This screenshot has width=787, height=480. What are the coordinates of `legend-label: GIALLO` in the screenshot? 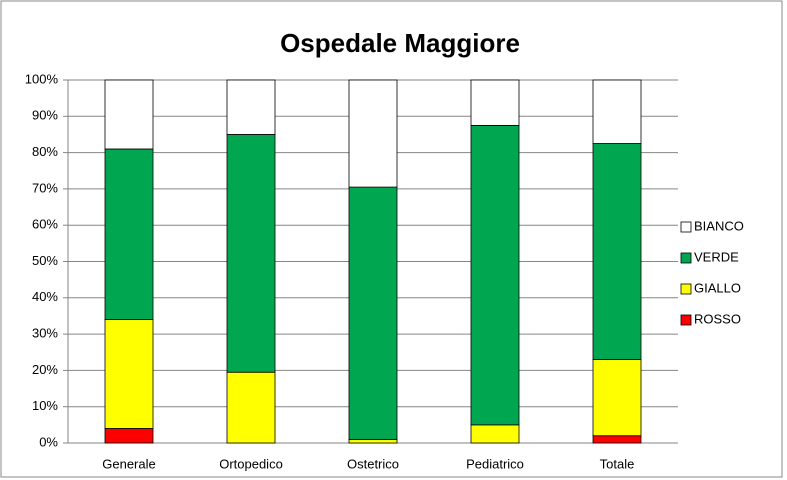 It's located at (717, 287).